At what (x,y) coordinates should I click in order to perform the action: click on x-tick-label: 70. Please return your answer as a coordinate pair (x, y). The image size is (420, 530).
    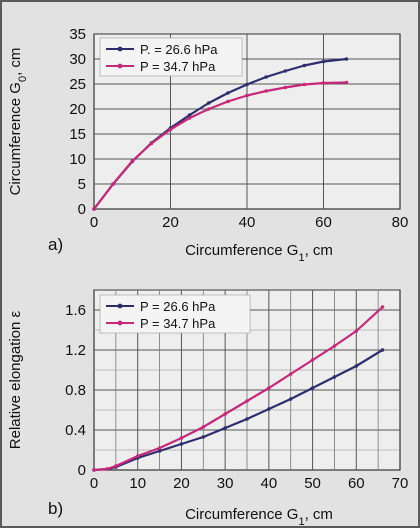
    Looking at the image, I should click on (400, 483).